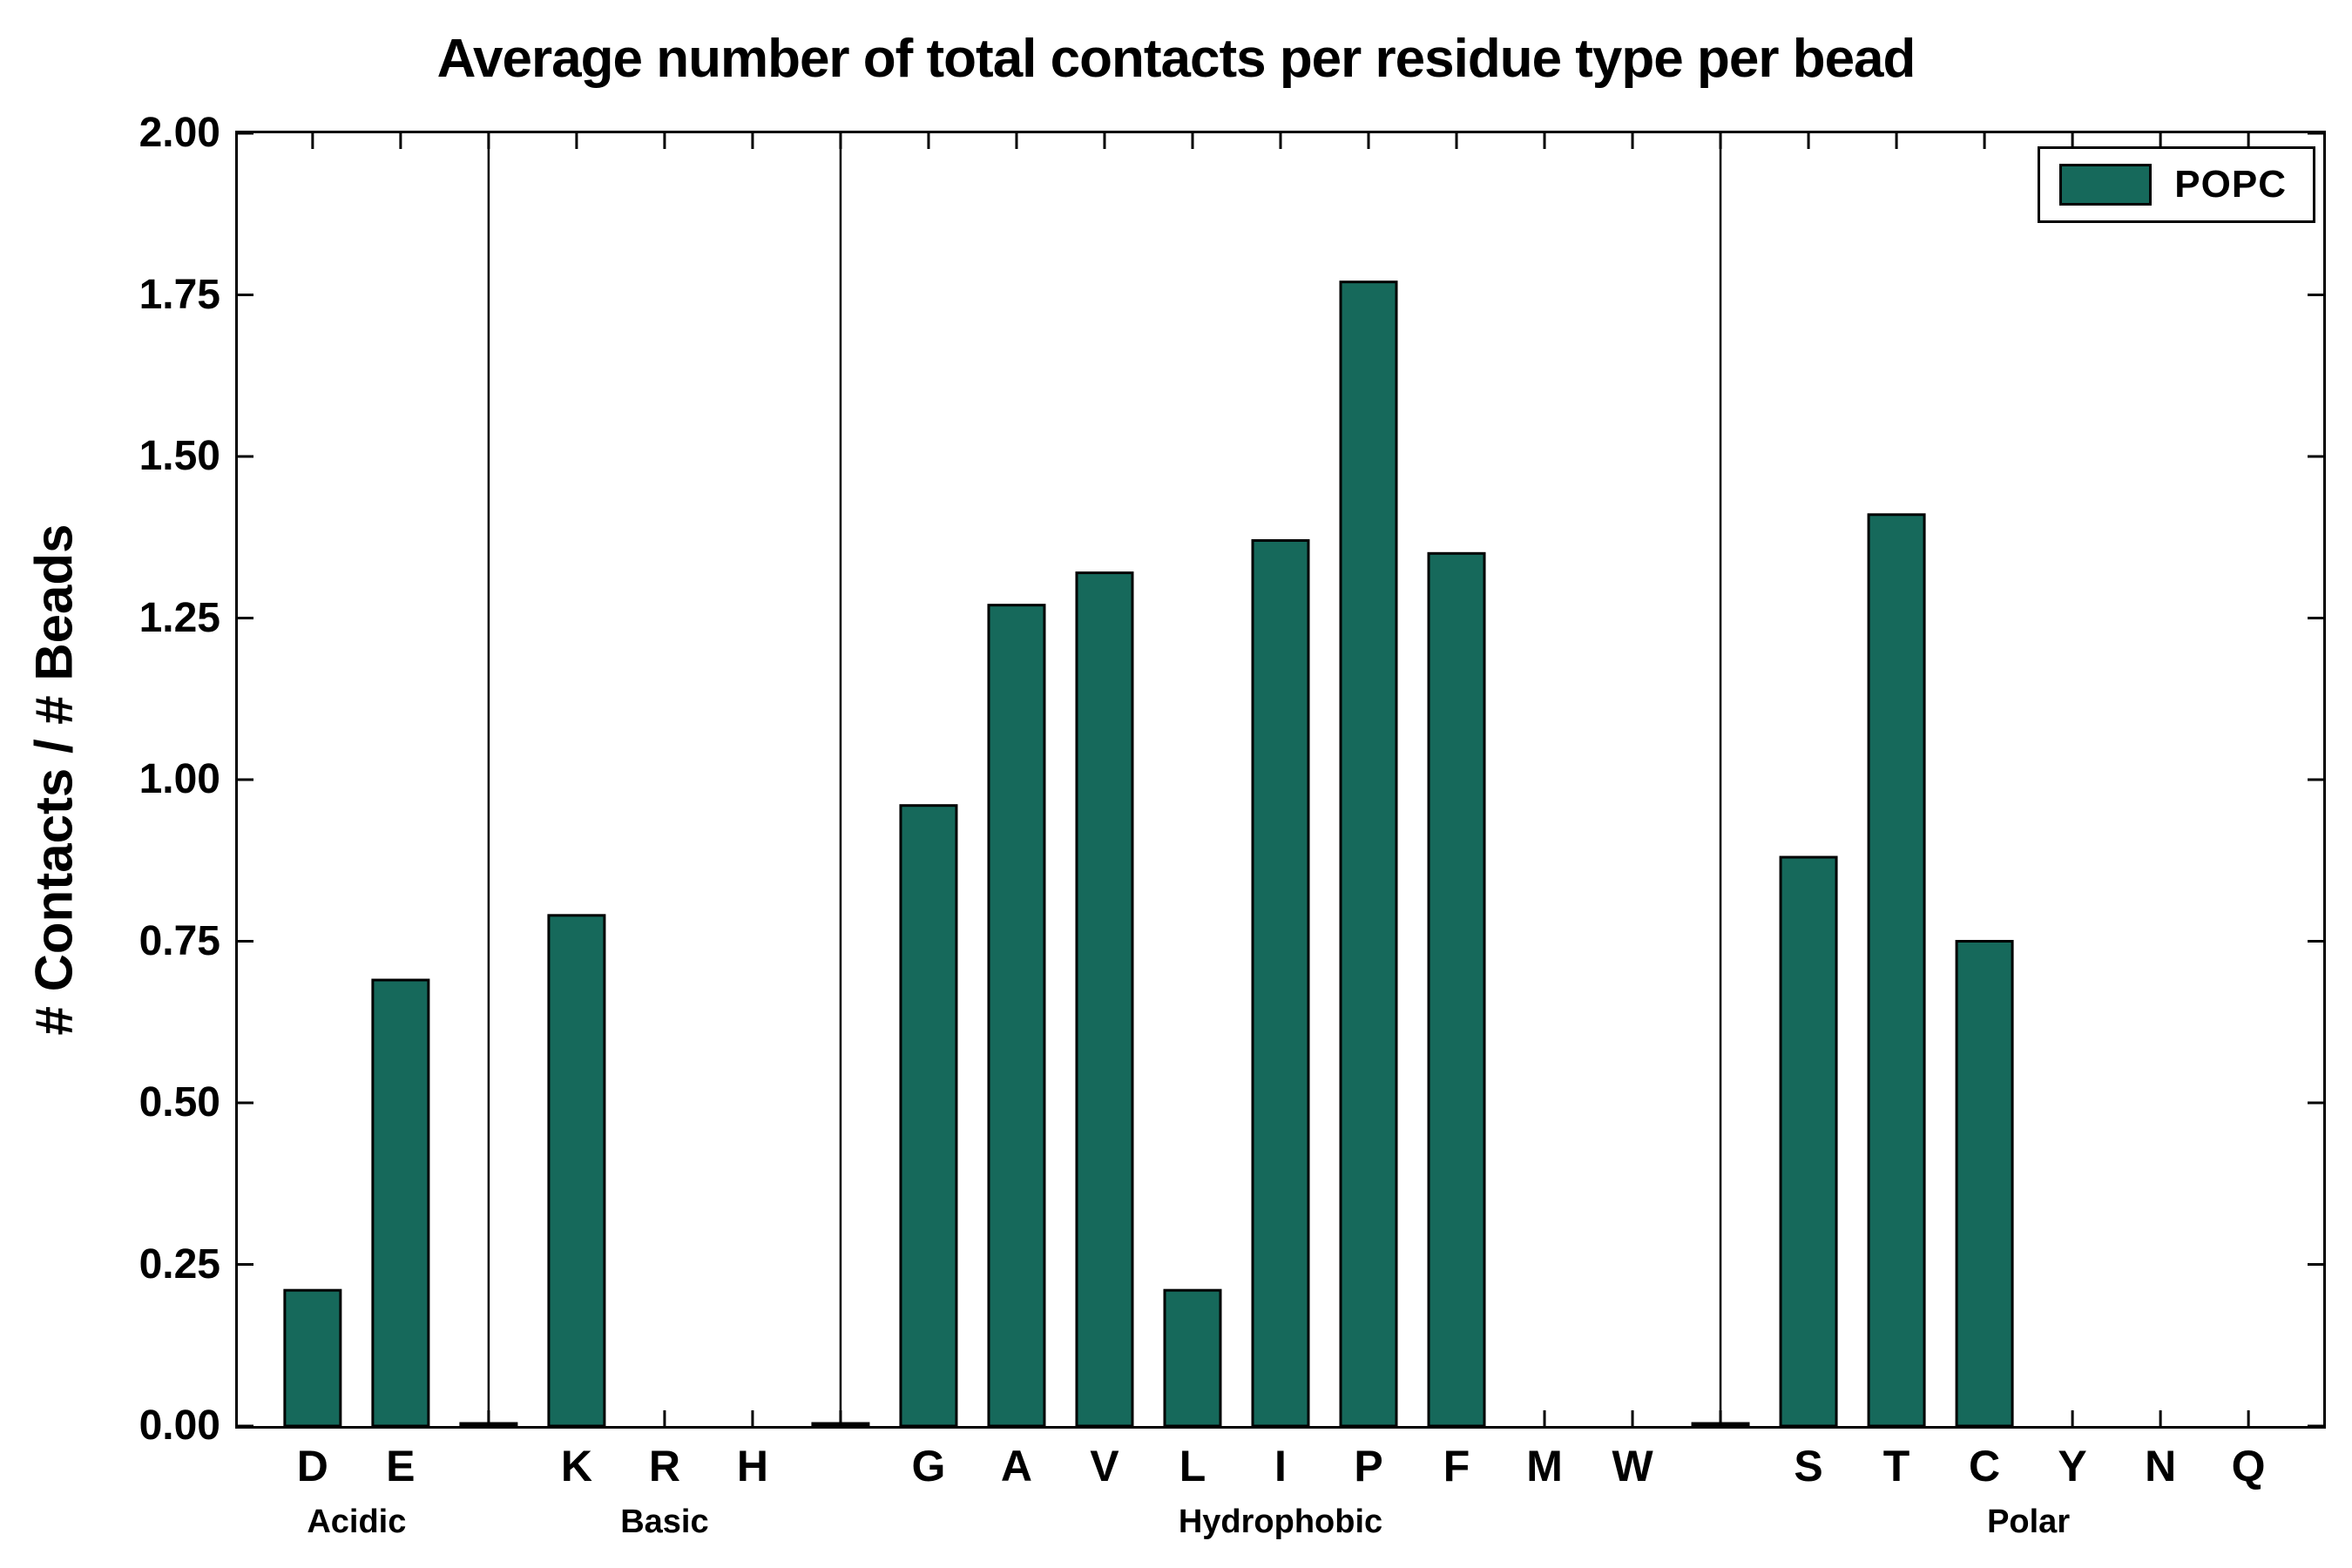 This screenshot has height=1568, width=2352. I want to click on legend-label: POPC, so click(2230, 184).